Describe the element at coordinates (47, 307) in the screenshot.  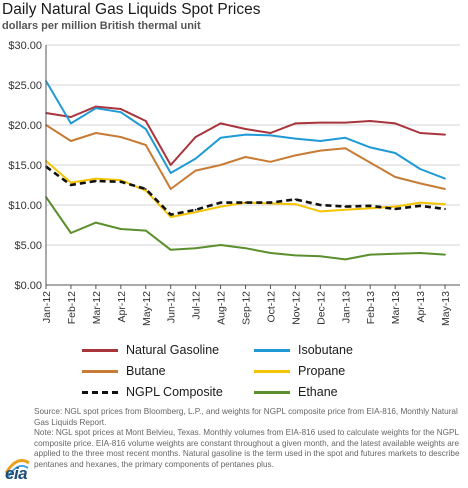
I see `x-tick-label: Jan-12` at that location.